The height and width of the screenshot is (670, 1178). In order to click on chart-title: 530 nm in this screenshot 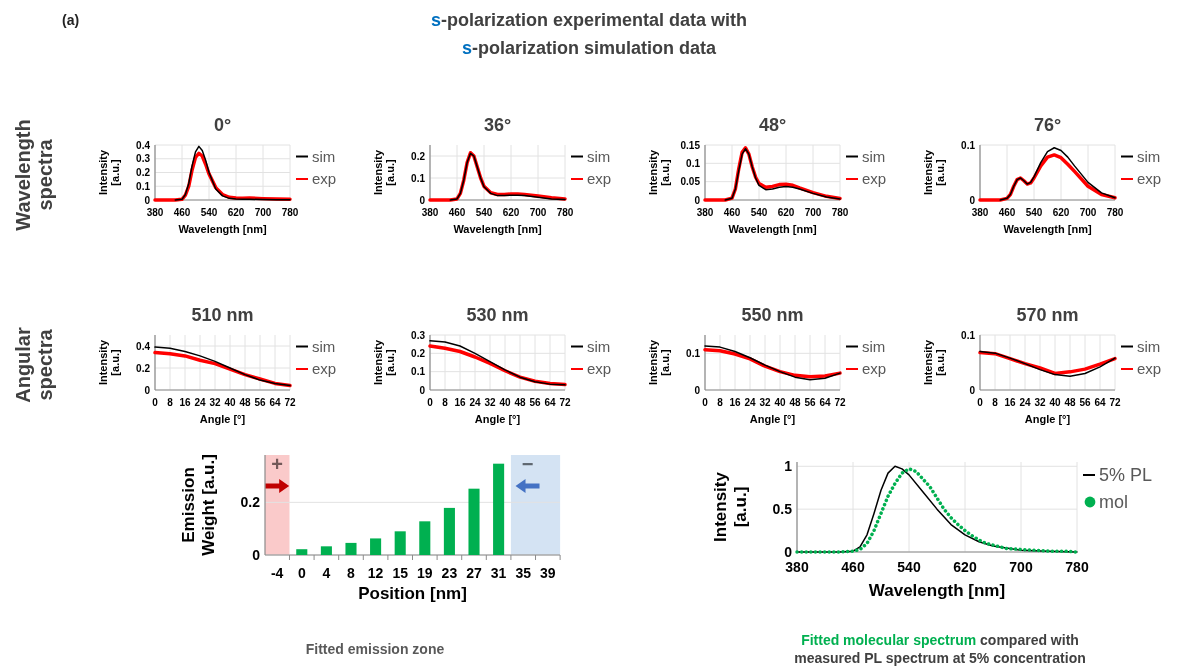, I will do `click(497, 315)`.